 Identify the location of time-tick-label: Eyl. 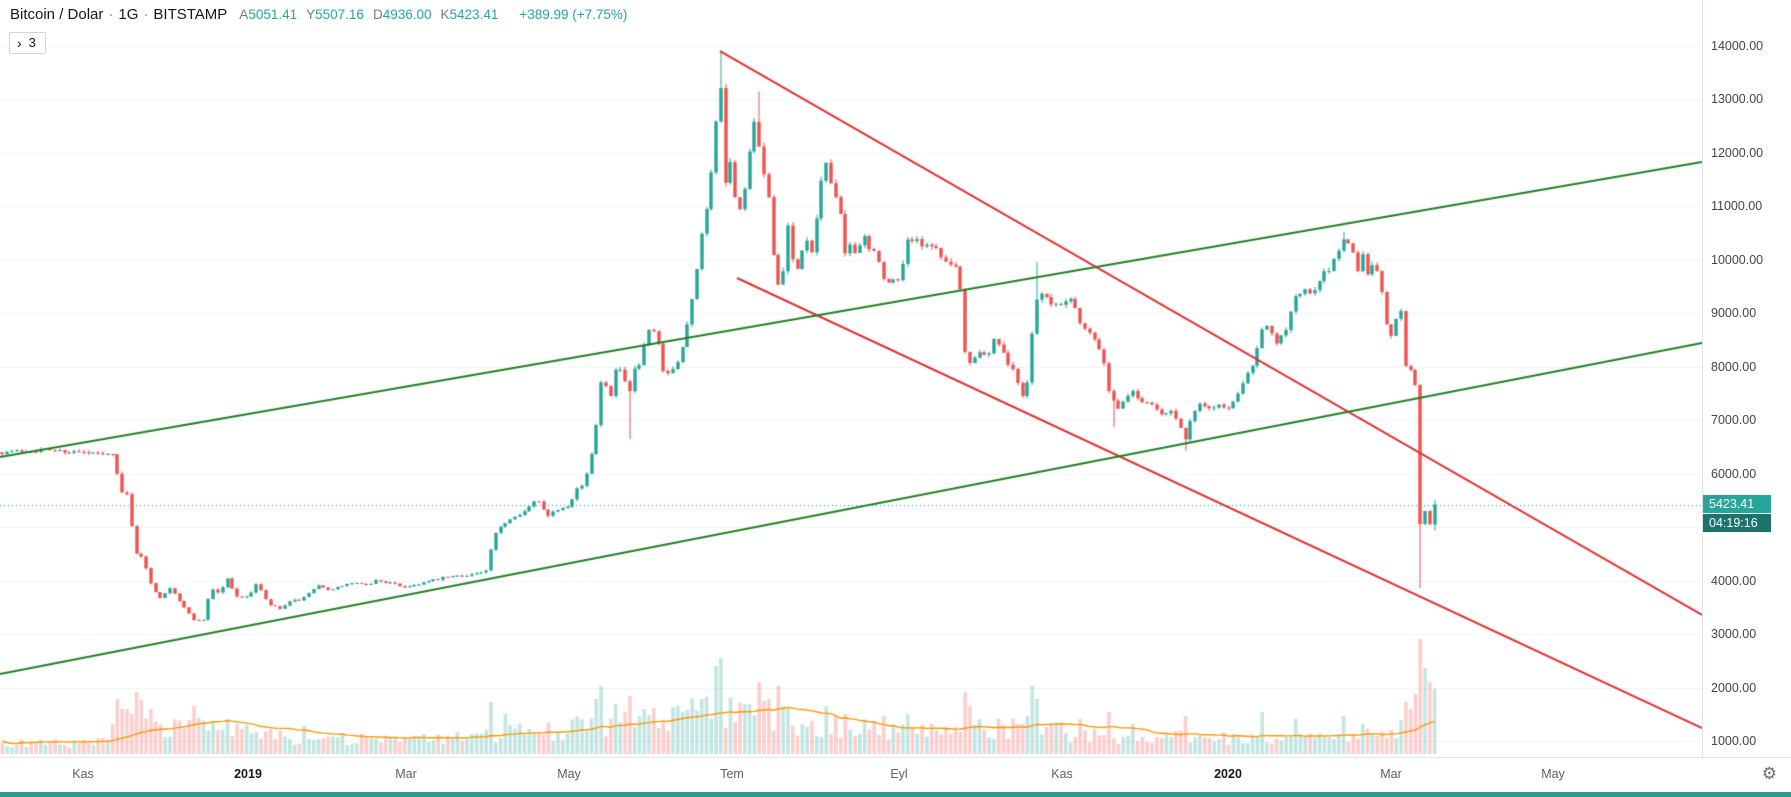
(899, 774).